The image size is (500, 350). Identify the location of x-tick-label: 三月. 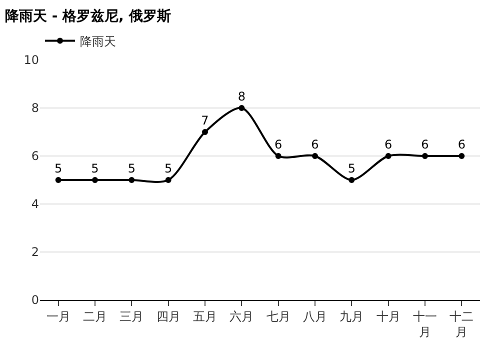
(132, 316).